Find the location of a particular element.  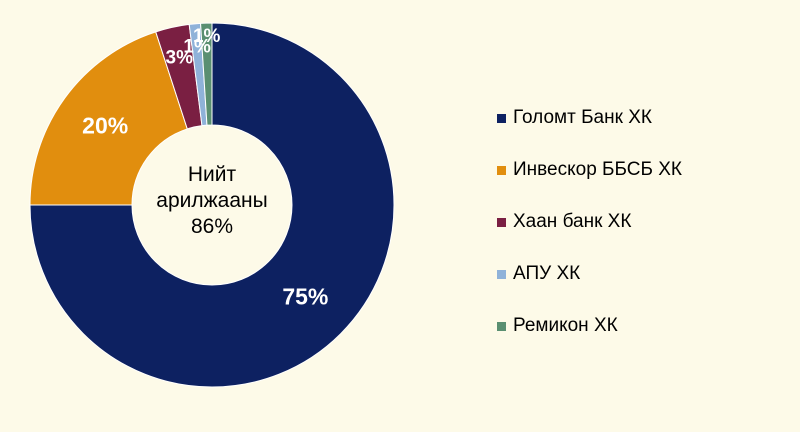

legend-label: Хаан банк ХК is located at coordinates (572, 221).